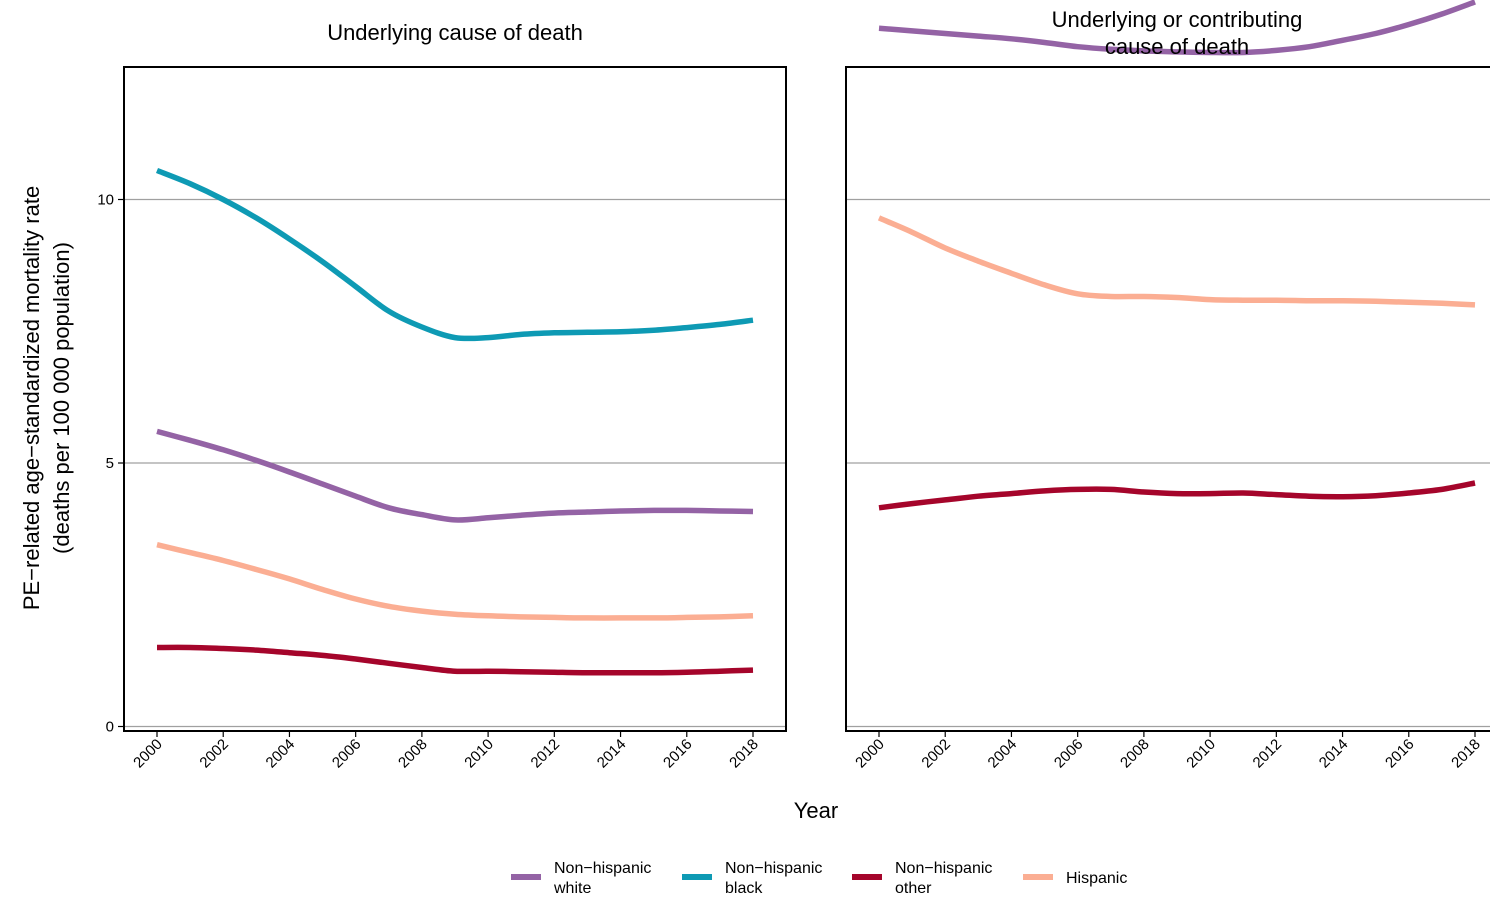 The image size is (1490, 897). What do you see at coordinates (1177, 46) in the screenshot?
I see `panel-title-line2: cause of death` at bounding box center [1177, 46].